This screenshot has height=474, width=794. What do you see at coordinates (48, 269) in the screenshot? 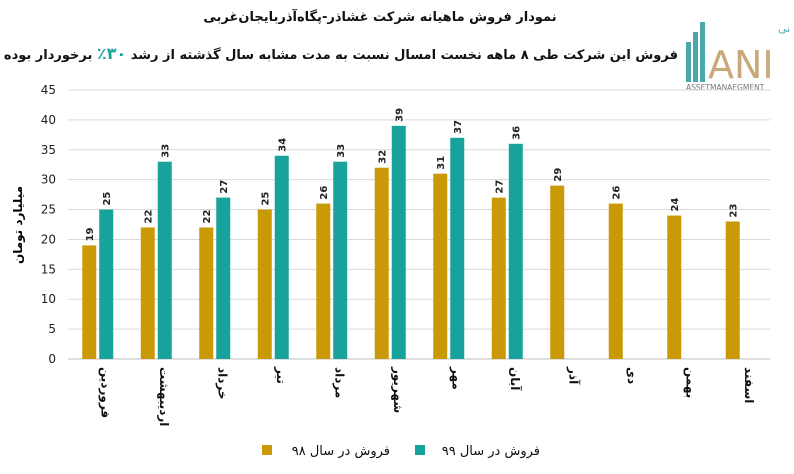
I see `y-tick-label: 15` at bounding box center [48, 269].